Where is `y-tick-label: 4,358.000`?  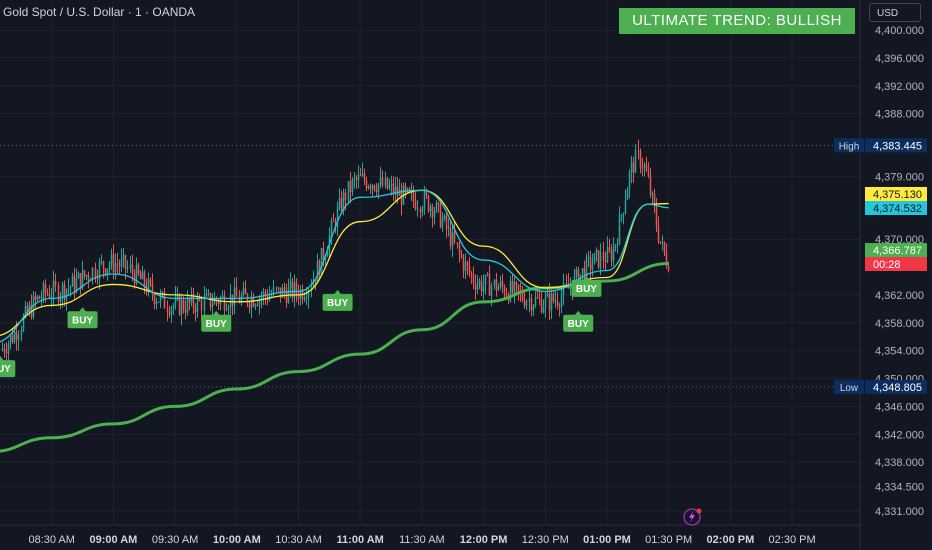 y-tick-label: 4,358.000 is located at coordinates (899, 324).